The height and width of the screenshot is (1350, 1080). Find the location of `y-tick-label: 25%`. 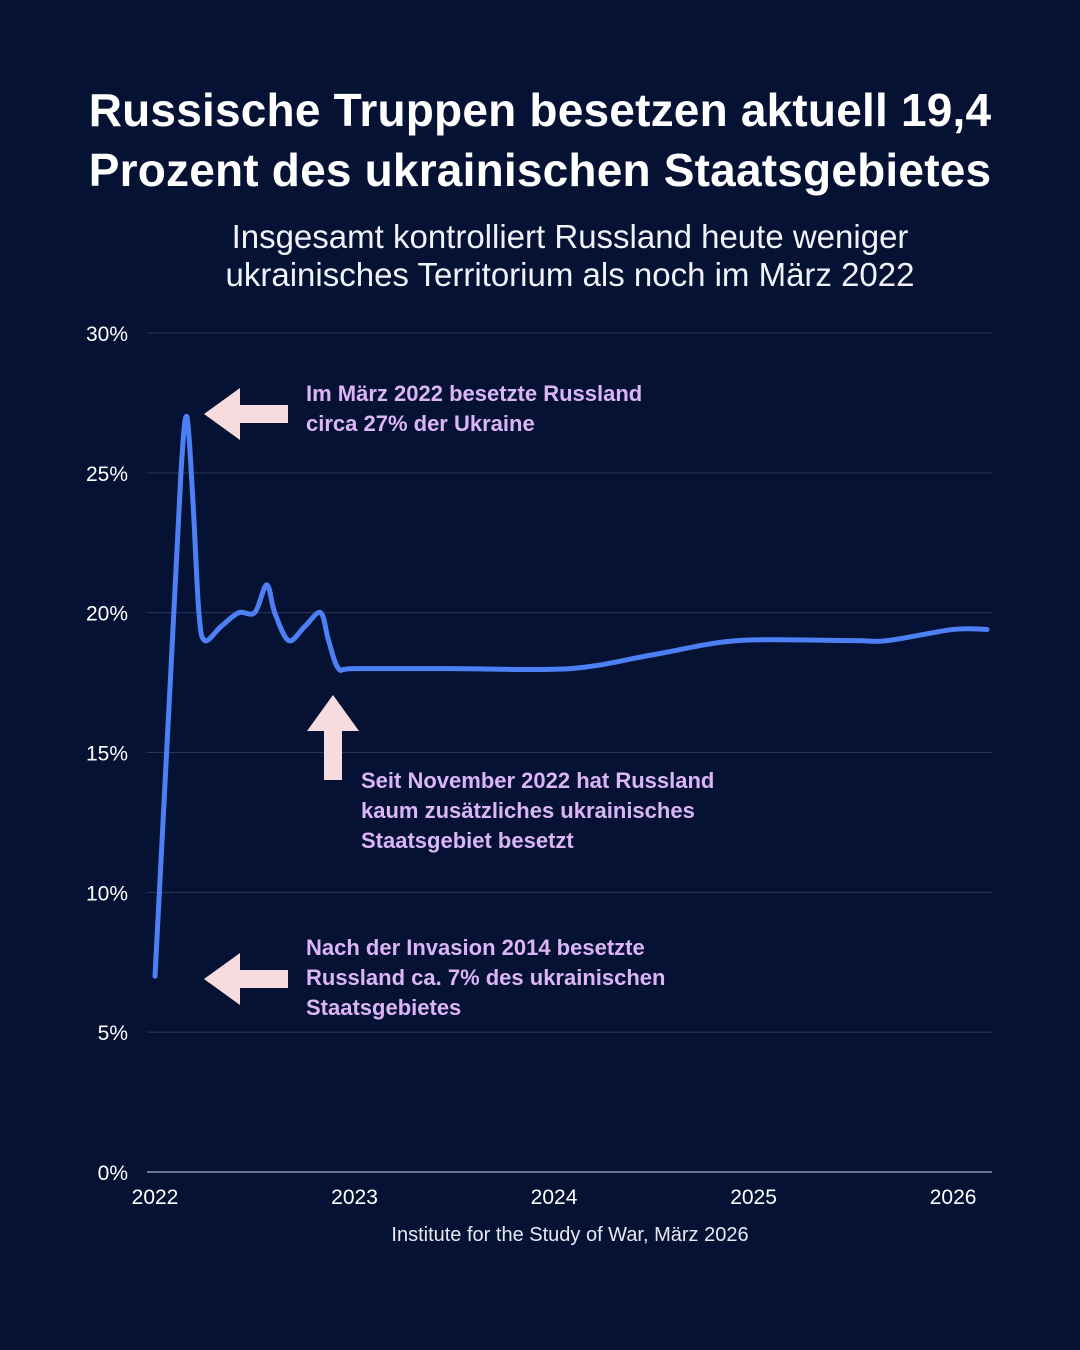

y-tick-label: 25% is located at coordinates (107, 474).